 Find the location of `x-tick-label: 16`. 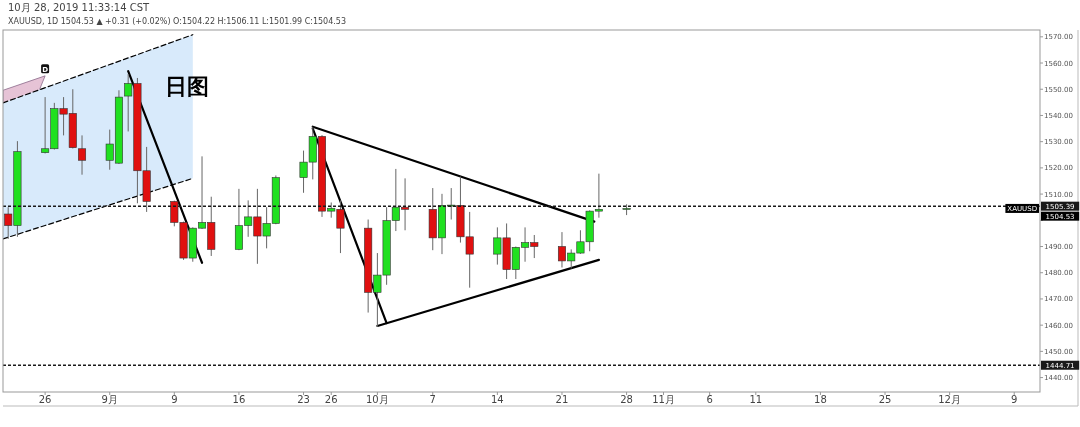

x-tick-label: 16 is located at coordinates (239, 399).